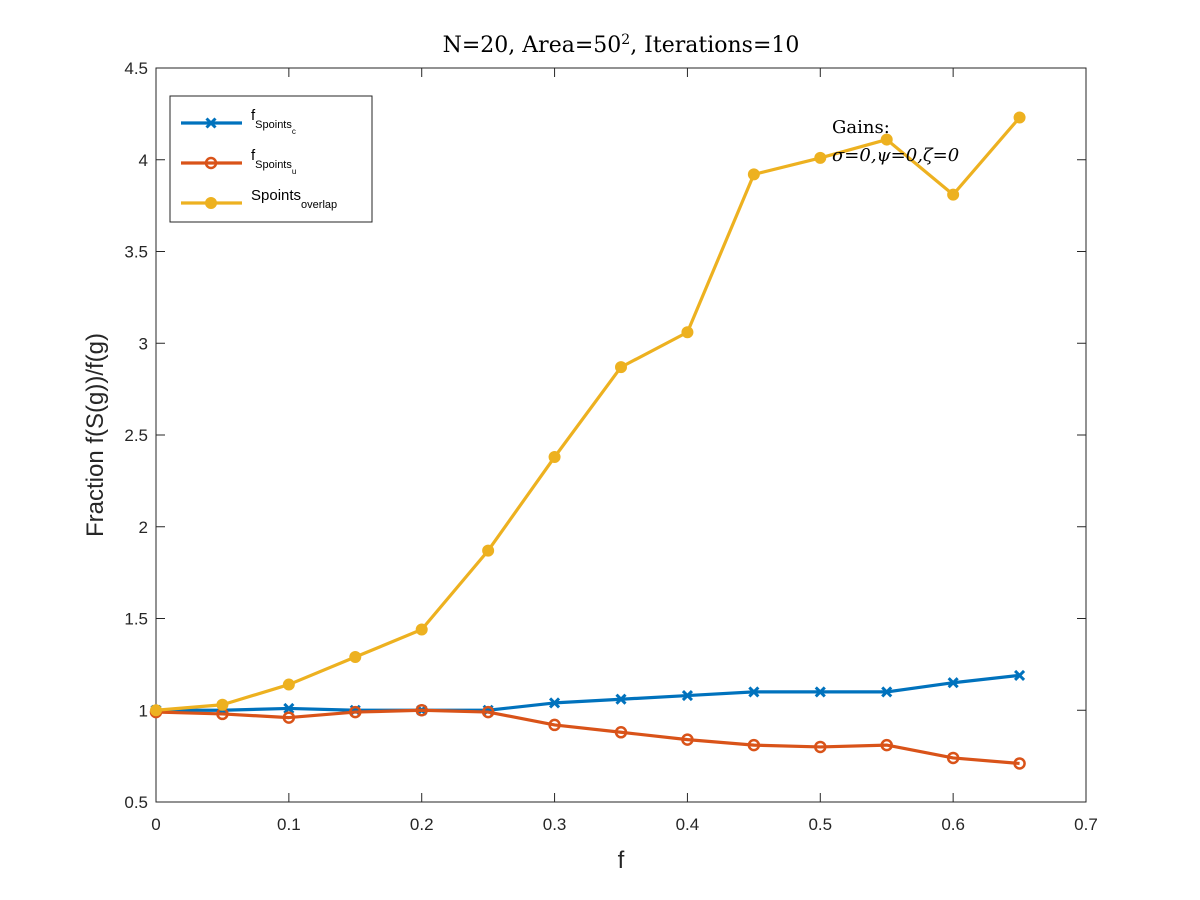 The height and width of the screenshot is (900, 1200). Describe the element at coordinates (621, 860) in the screenshot. I see `x-axis-label: f` at that location.